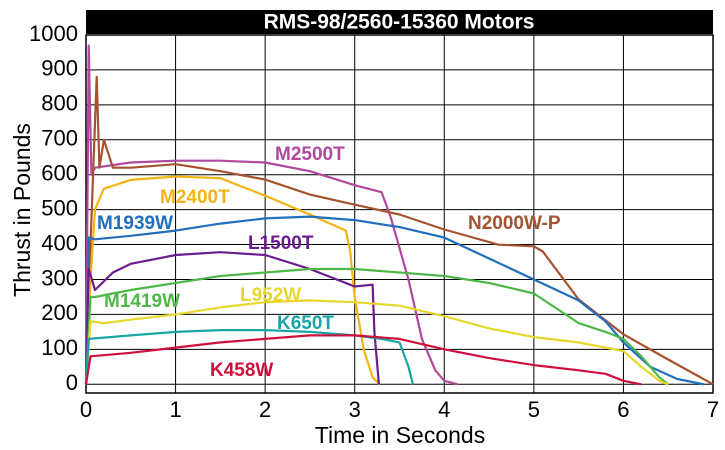  I want to click on y-tick-label: 100, so click(59, 347).